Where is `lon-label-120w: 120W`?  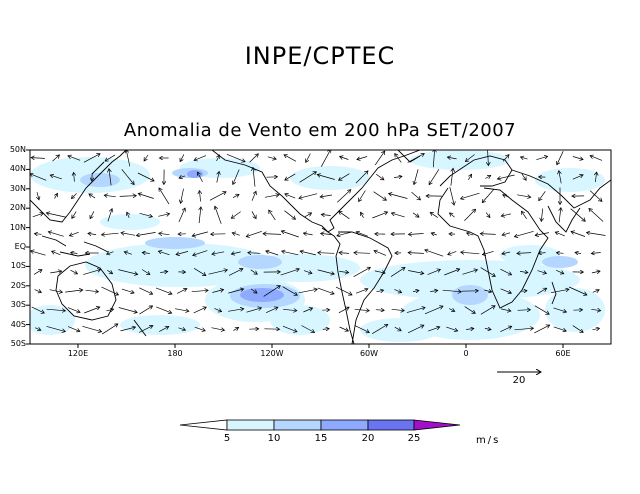 lon-label-120w: 120W is located at coordinates (272, 353).